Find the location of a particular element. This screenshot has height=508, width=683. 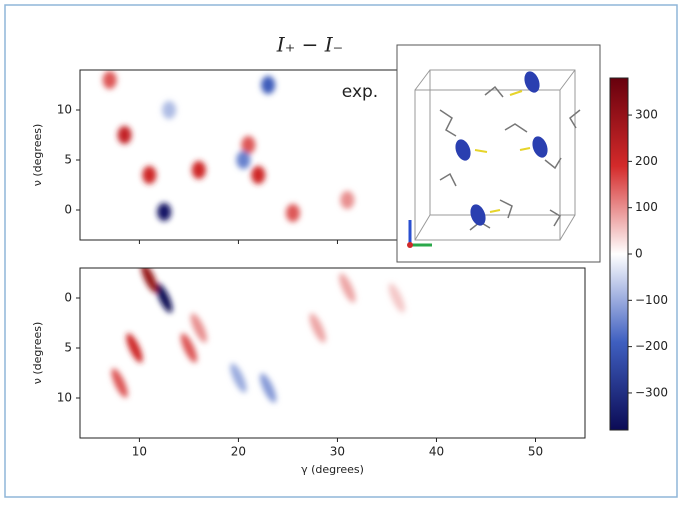

x-tick-label: 10 is located at coordinates (139, 452).